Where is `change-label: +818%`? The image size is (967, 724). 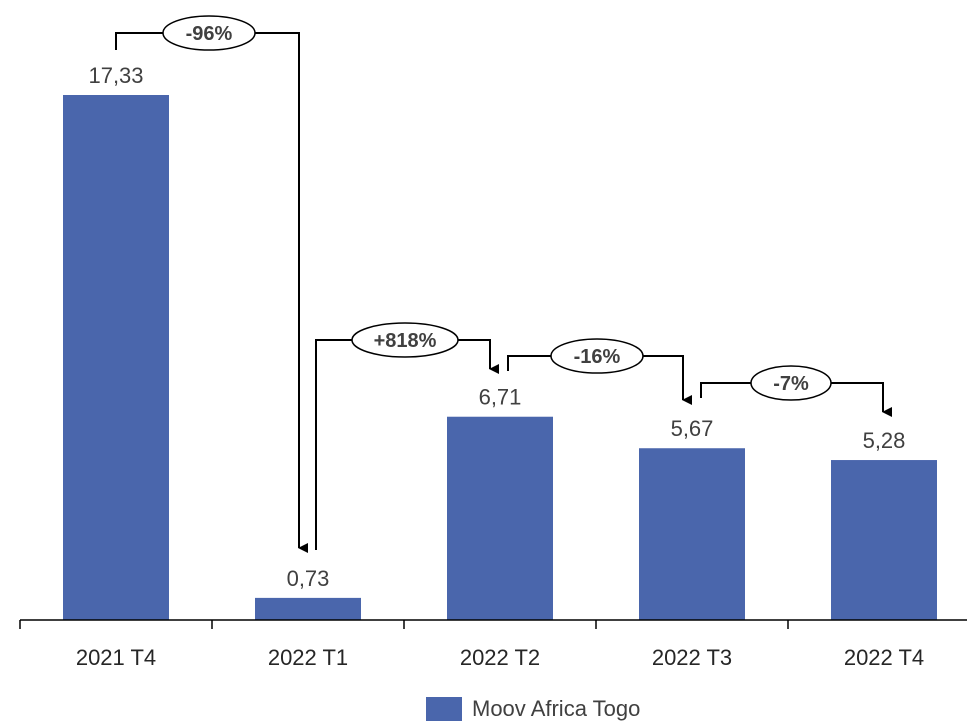 change-label: +818% is located at coordinates (405, 341).